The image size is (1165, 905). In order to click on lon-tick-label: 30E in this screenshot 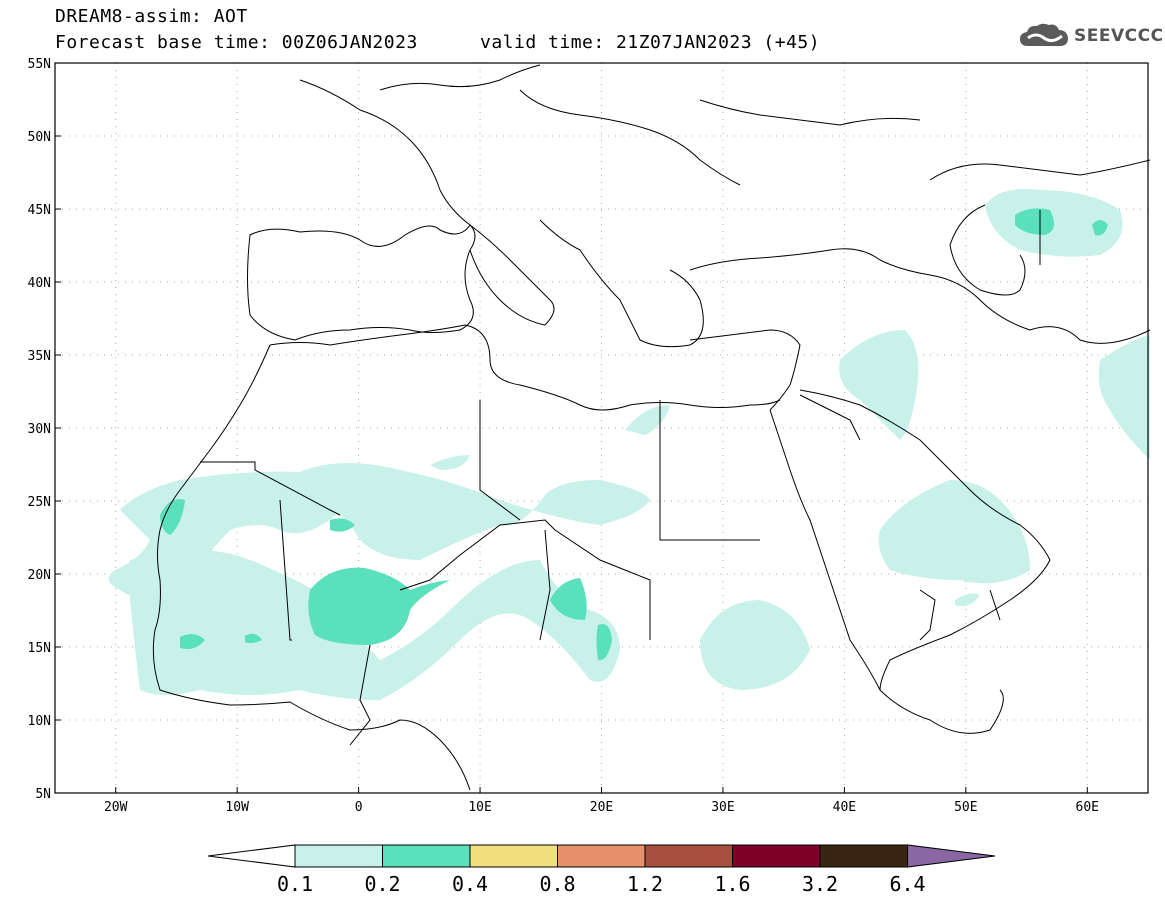, I will do `click(722, 807)`.